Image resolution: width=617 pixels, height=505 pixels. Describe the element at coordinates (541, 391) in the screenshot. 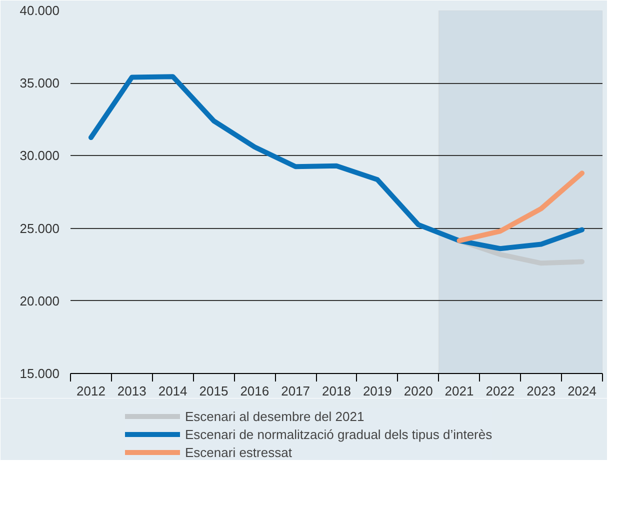

I see `x-tick-label: 2023` at that location.